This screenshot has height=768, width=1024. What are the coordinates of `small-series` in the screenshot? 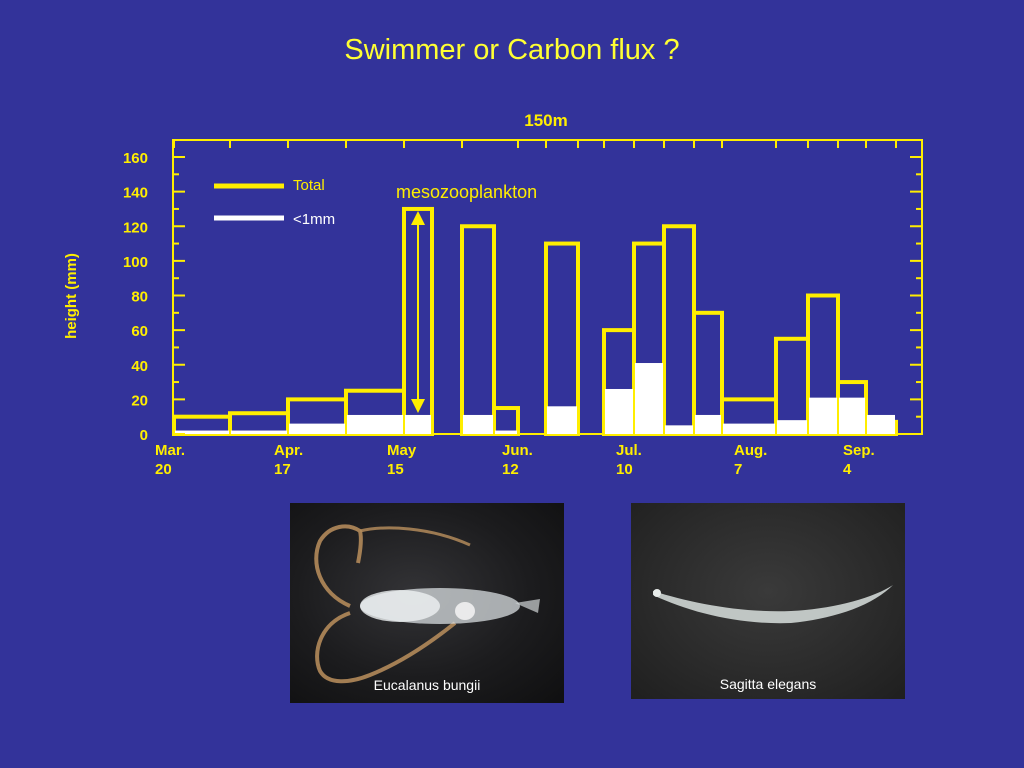 It's located at (535, 398).